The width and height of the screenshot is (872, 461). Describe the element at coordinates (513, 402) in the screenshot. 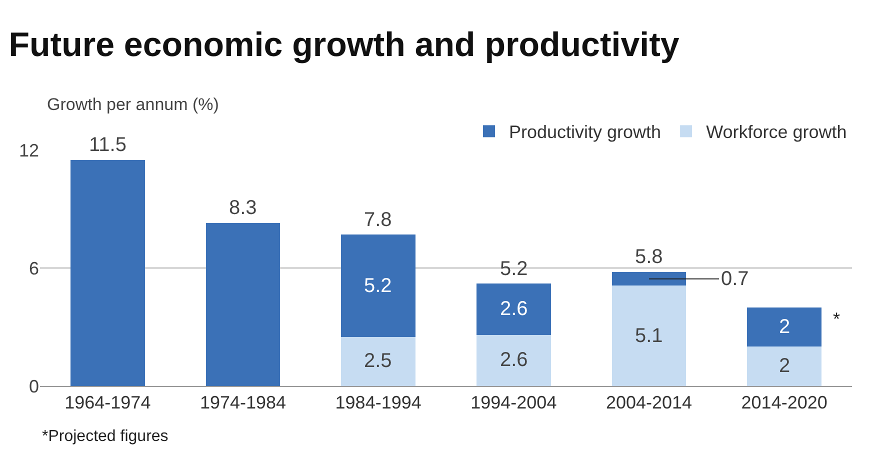

I see `x-tick-label: 1994-2004` at that location.